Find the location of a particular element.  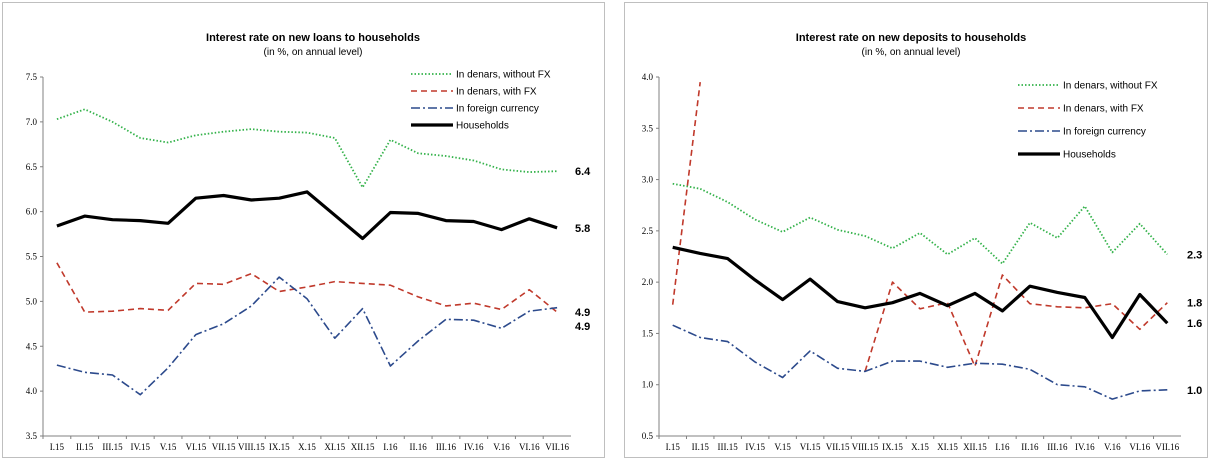

end-value-label: 5.8 is located at coordinates (582, 229).